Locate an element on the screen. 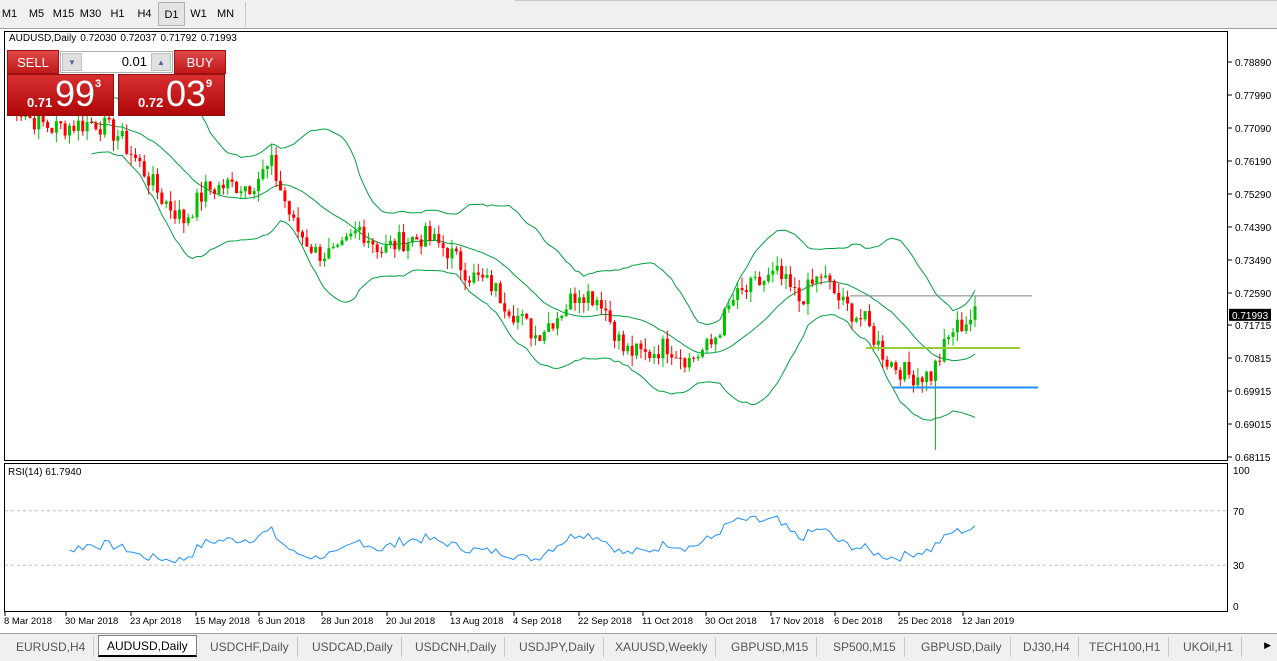  price-label: 0.72590 is located at coordinates (1253, 294).